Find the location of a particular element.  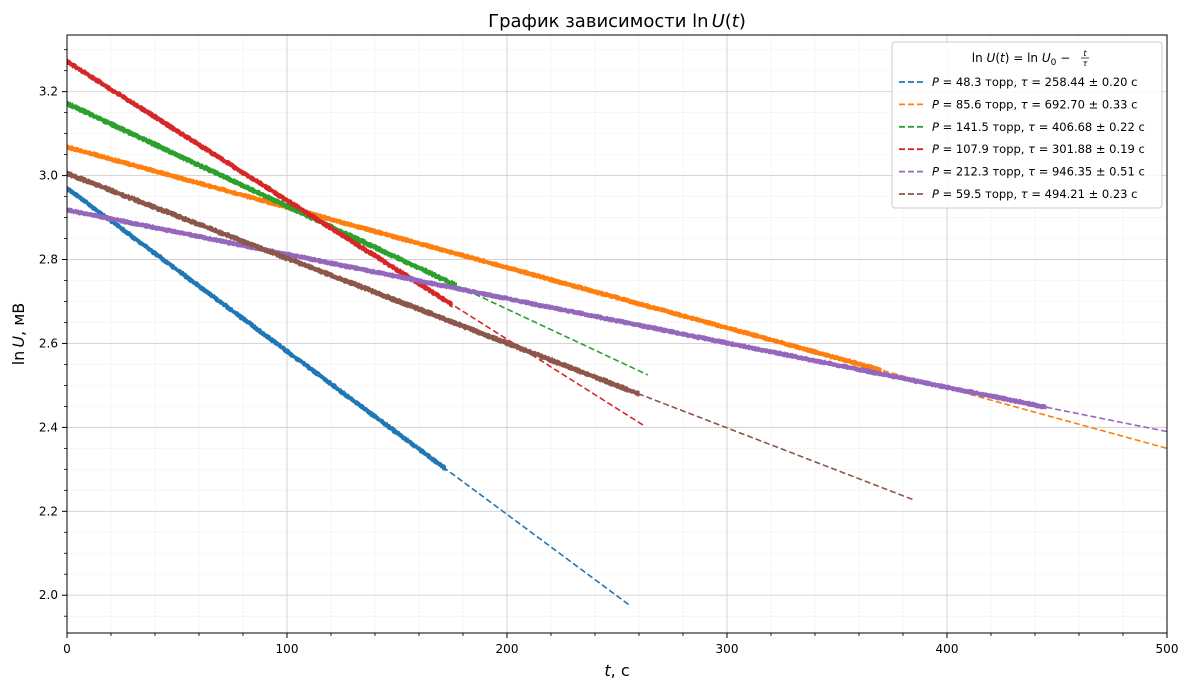

x-axis-label: t, с is located at coordinates (616, 670).